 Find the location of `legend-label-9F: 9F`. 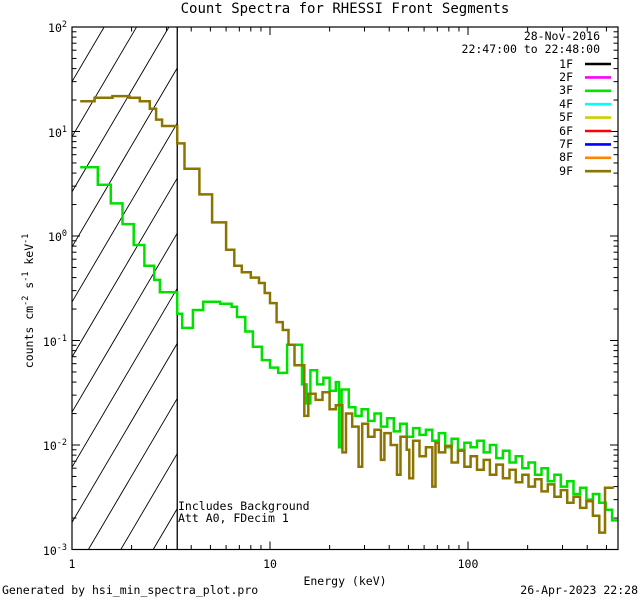

legend-label-9F: 9F is located at coordinates (566, 170).